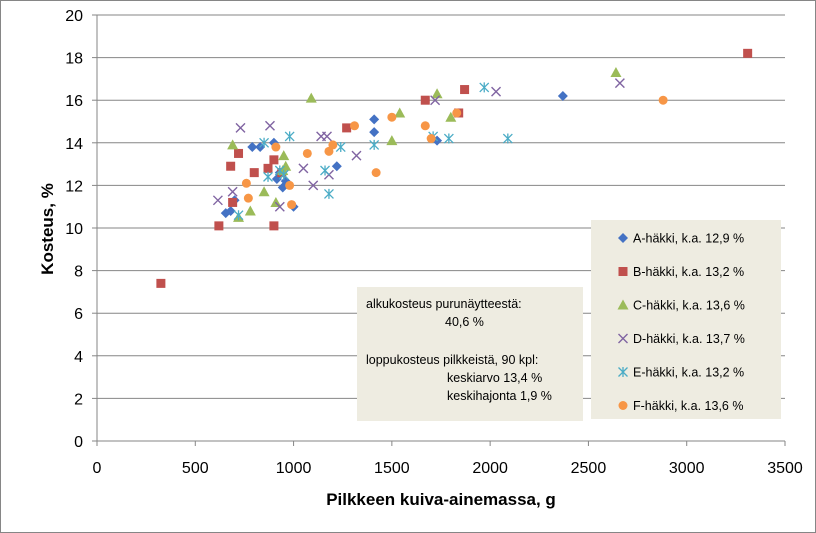 Image resolution: width=816 pixels, height=533 pixels. What do you see at coordinates (689, 339) in the screenshot?
I see `legend-label: D-häkki, k.a. 13,7 %` at bounding box center [689, 339].